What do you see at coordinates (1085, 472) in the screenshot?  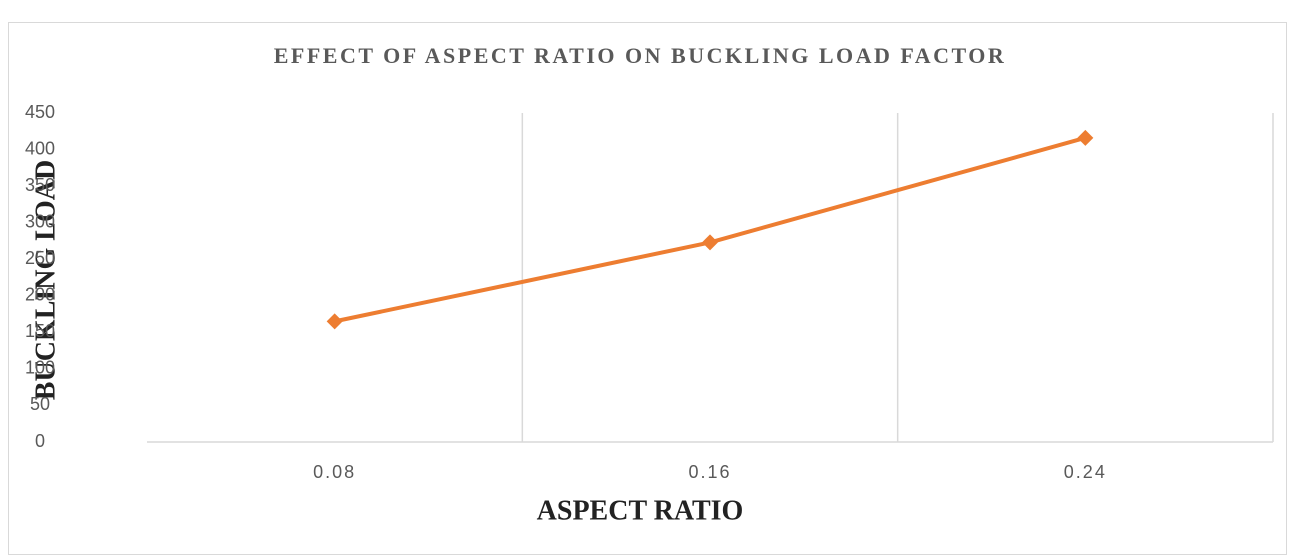 I see `x-tick-label: 0.24` at bounding box center [1085, 472].